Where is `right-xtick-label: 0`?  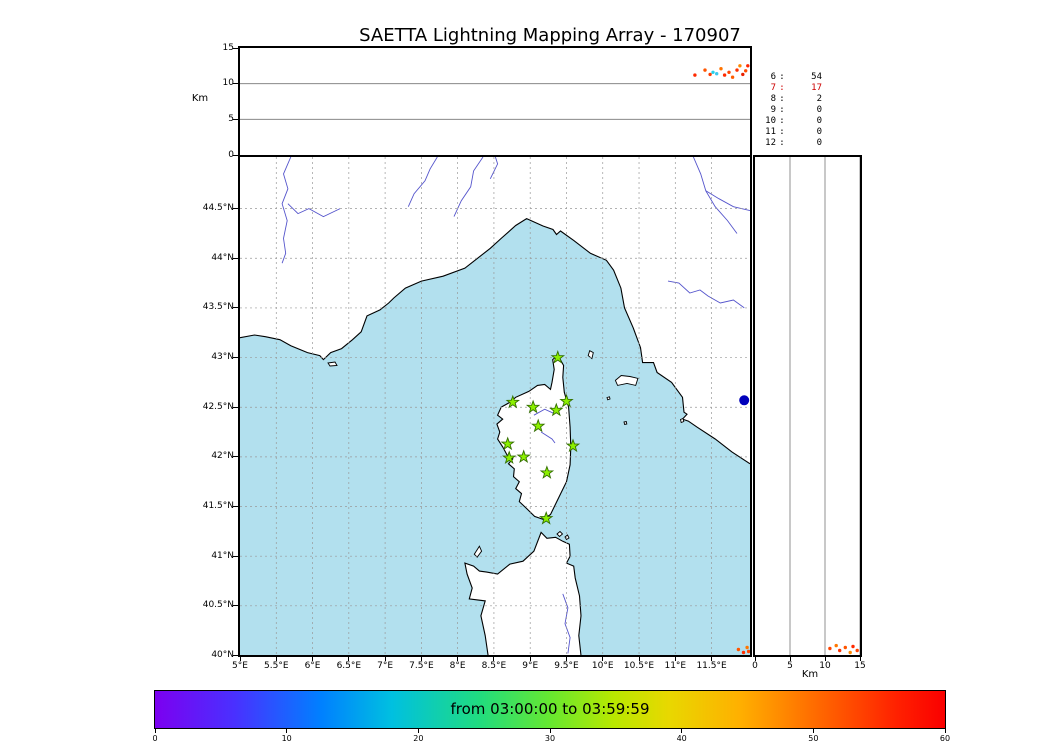 right-xtick-label: 0 is located at coordinates (755, 666).